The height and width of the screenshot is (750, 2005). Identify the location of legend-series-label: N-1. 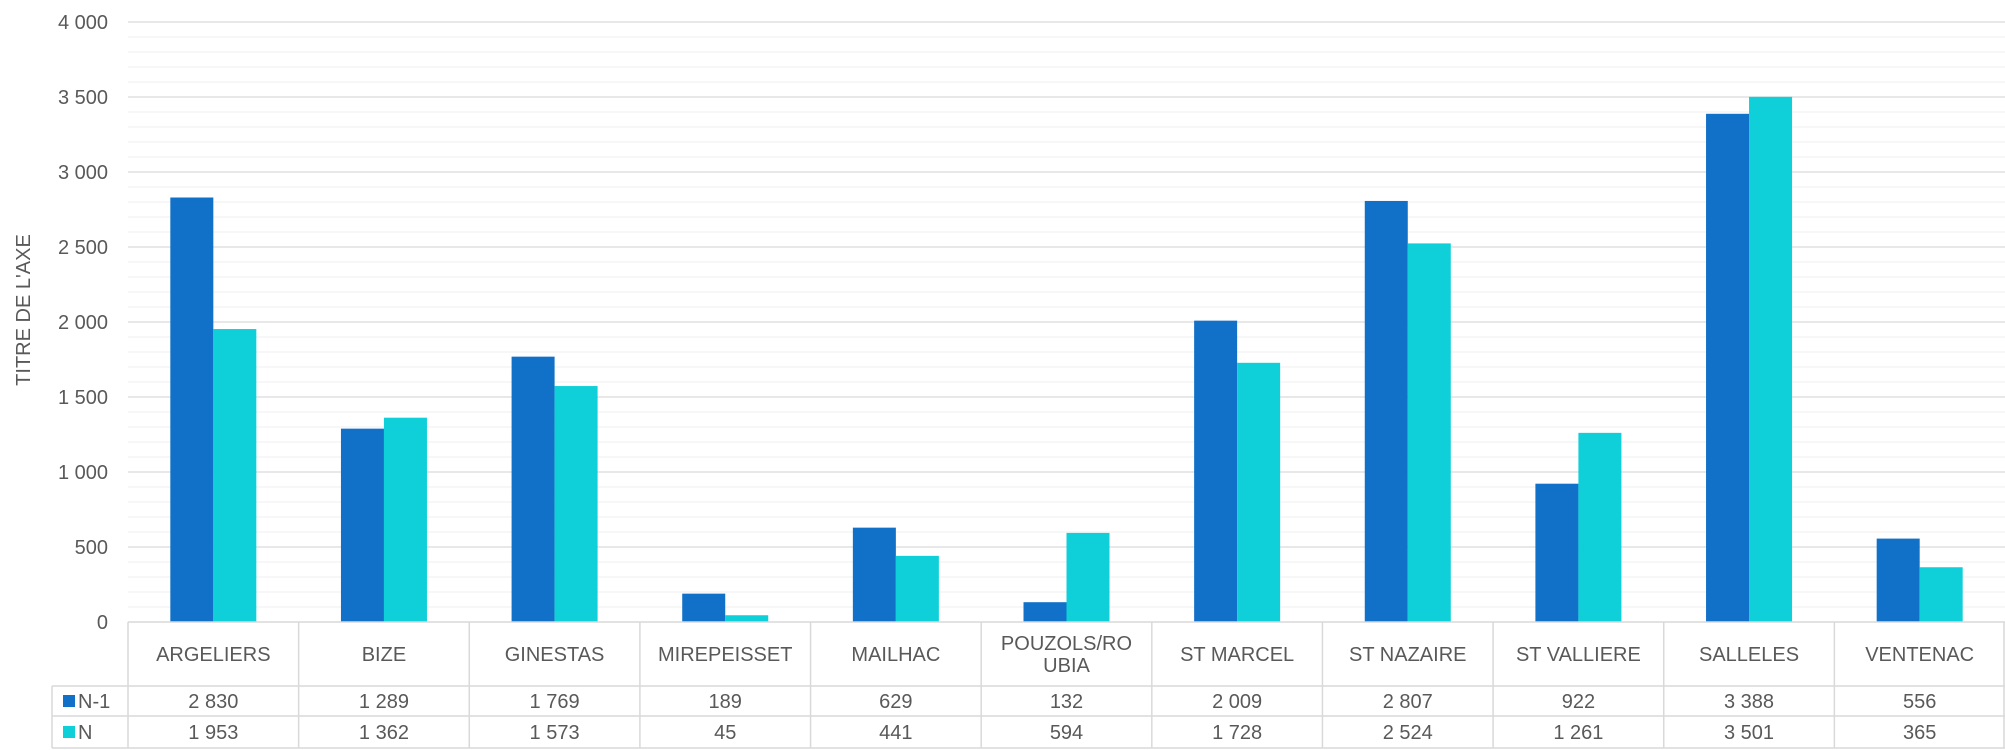
(94, 702).